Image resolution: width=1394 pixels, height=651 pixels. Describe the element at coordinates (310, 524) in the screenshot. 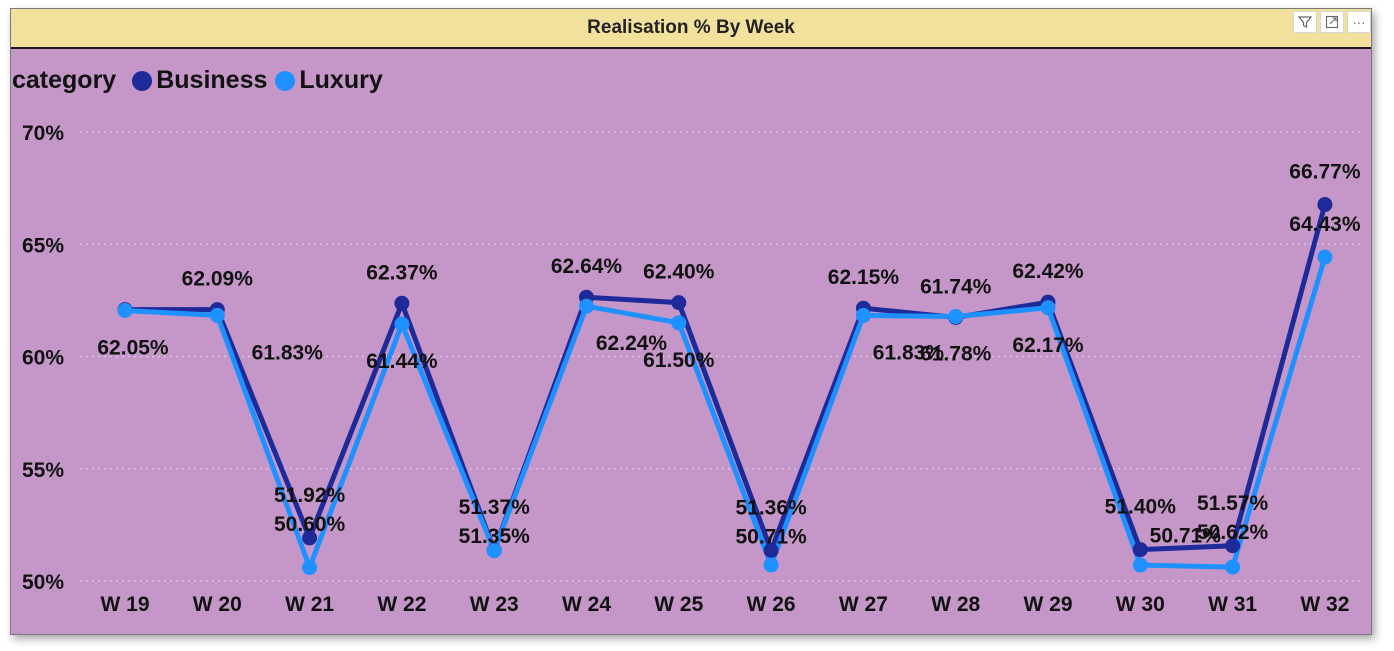

I see `data-label-luxury: 50.60%` at that location.